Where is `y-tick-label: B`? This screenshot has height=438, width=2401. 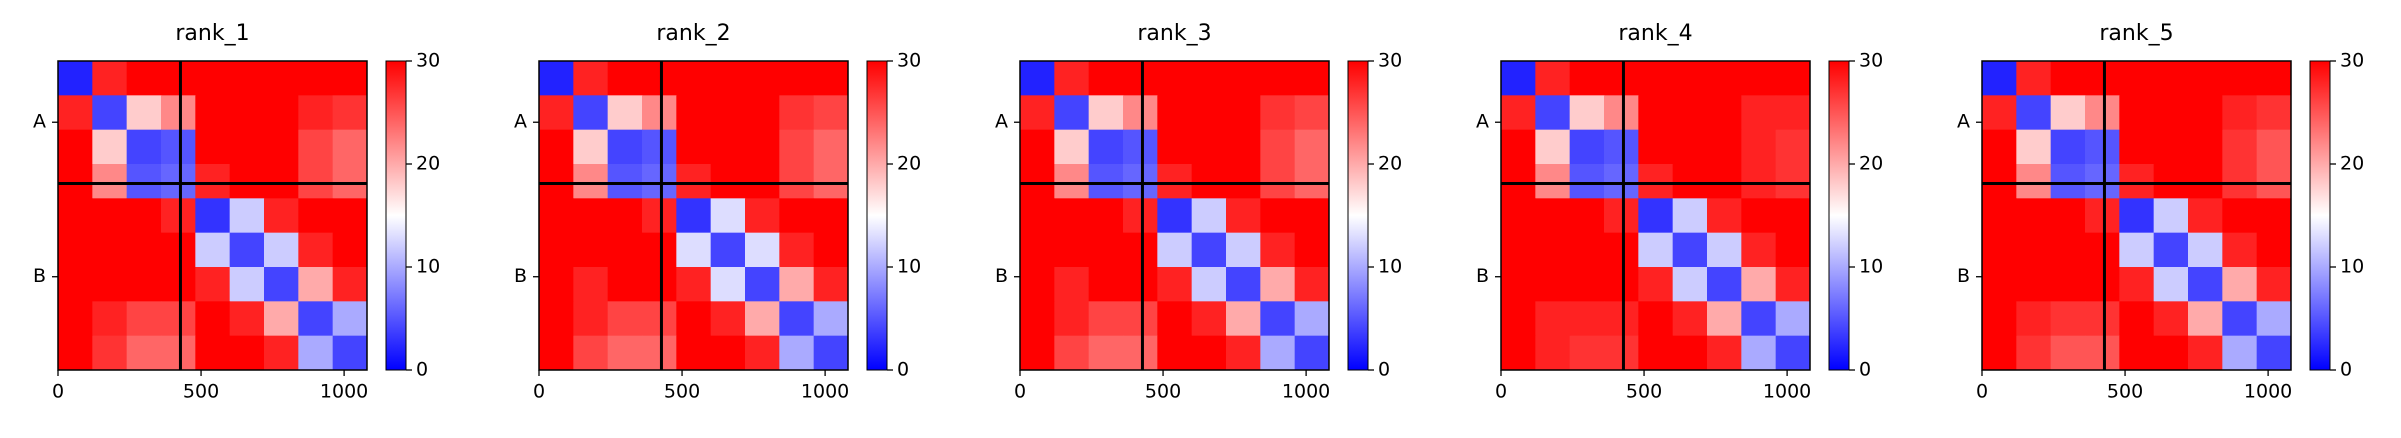 y-tick-label: B is located at coordinates (520, 276).